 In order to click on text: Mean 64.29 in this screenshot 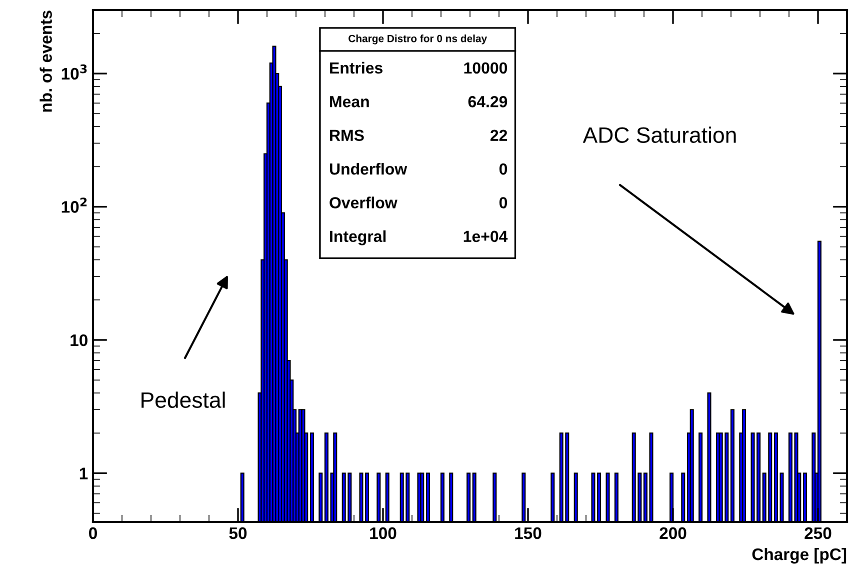, I will do `click(419, 102)`.